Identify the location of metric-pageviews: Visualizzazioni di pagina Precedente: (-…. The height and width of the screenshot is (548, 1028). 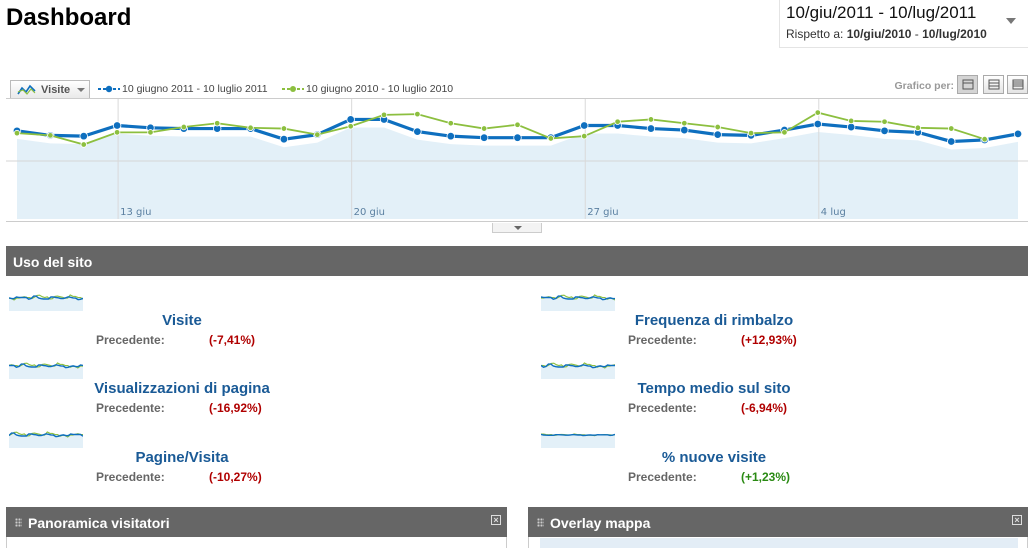
(256, 391).